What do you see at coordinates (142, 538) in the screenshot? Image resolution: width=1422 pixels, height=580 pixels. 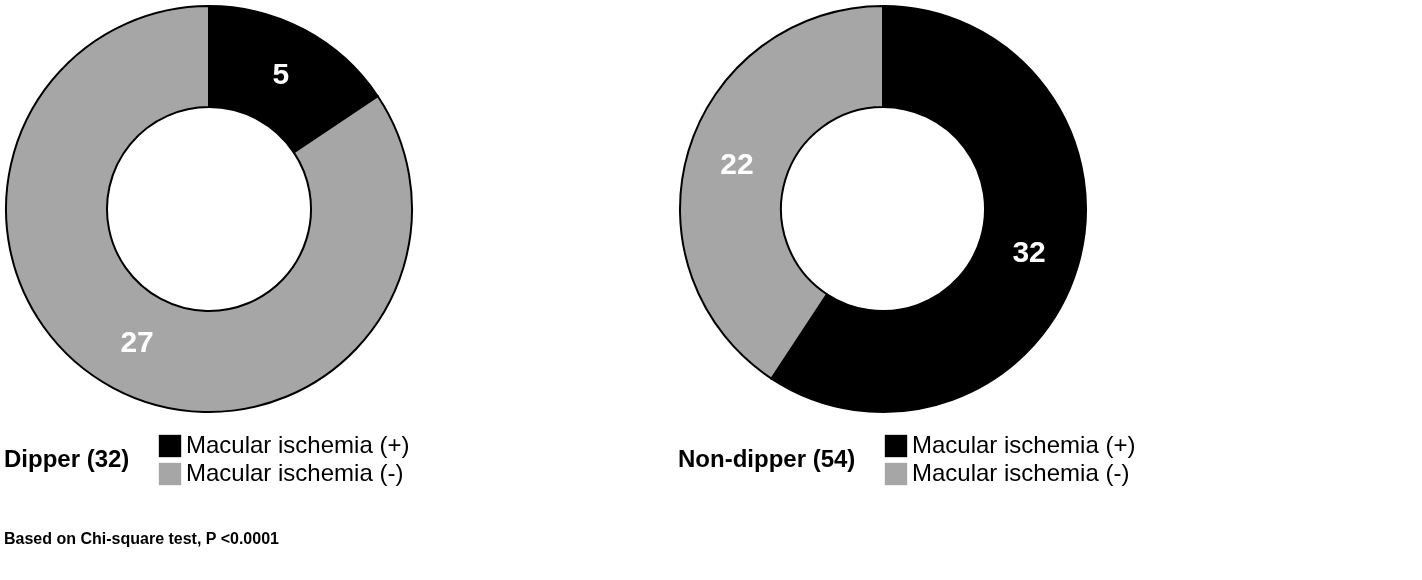 I see `text: Based on Chi-square test, P <0.0001` at bounding box center [142, 538].